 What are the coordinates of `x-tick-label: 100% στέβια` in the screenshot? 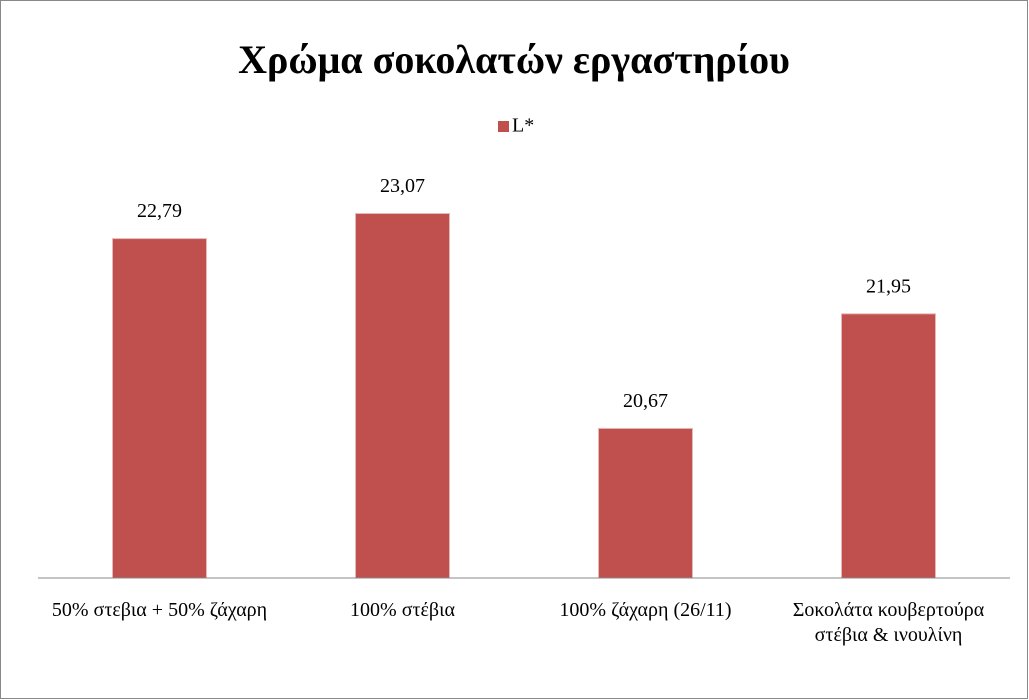 It's located at (402, 610).